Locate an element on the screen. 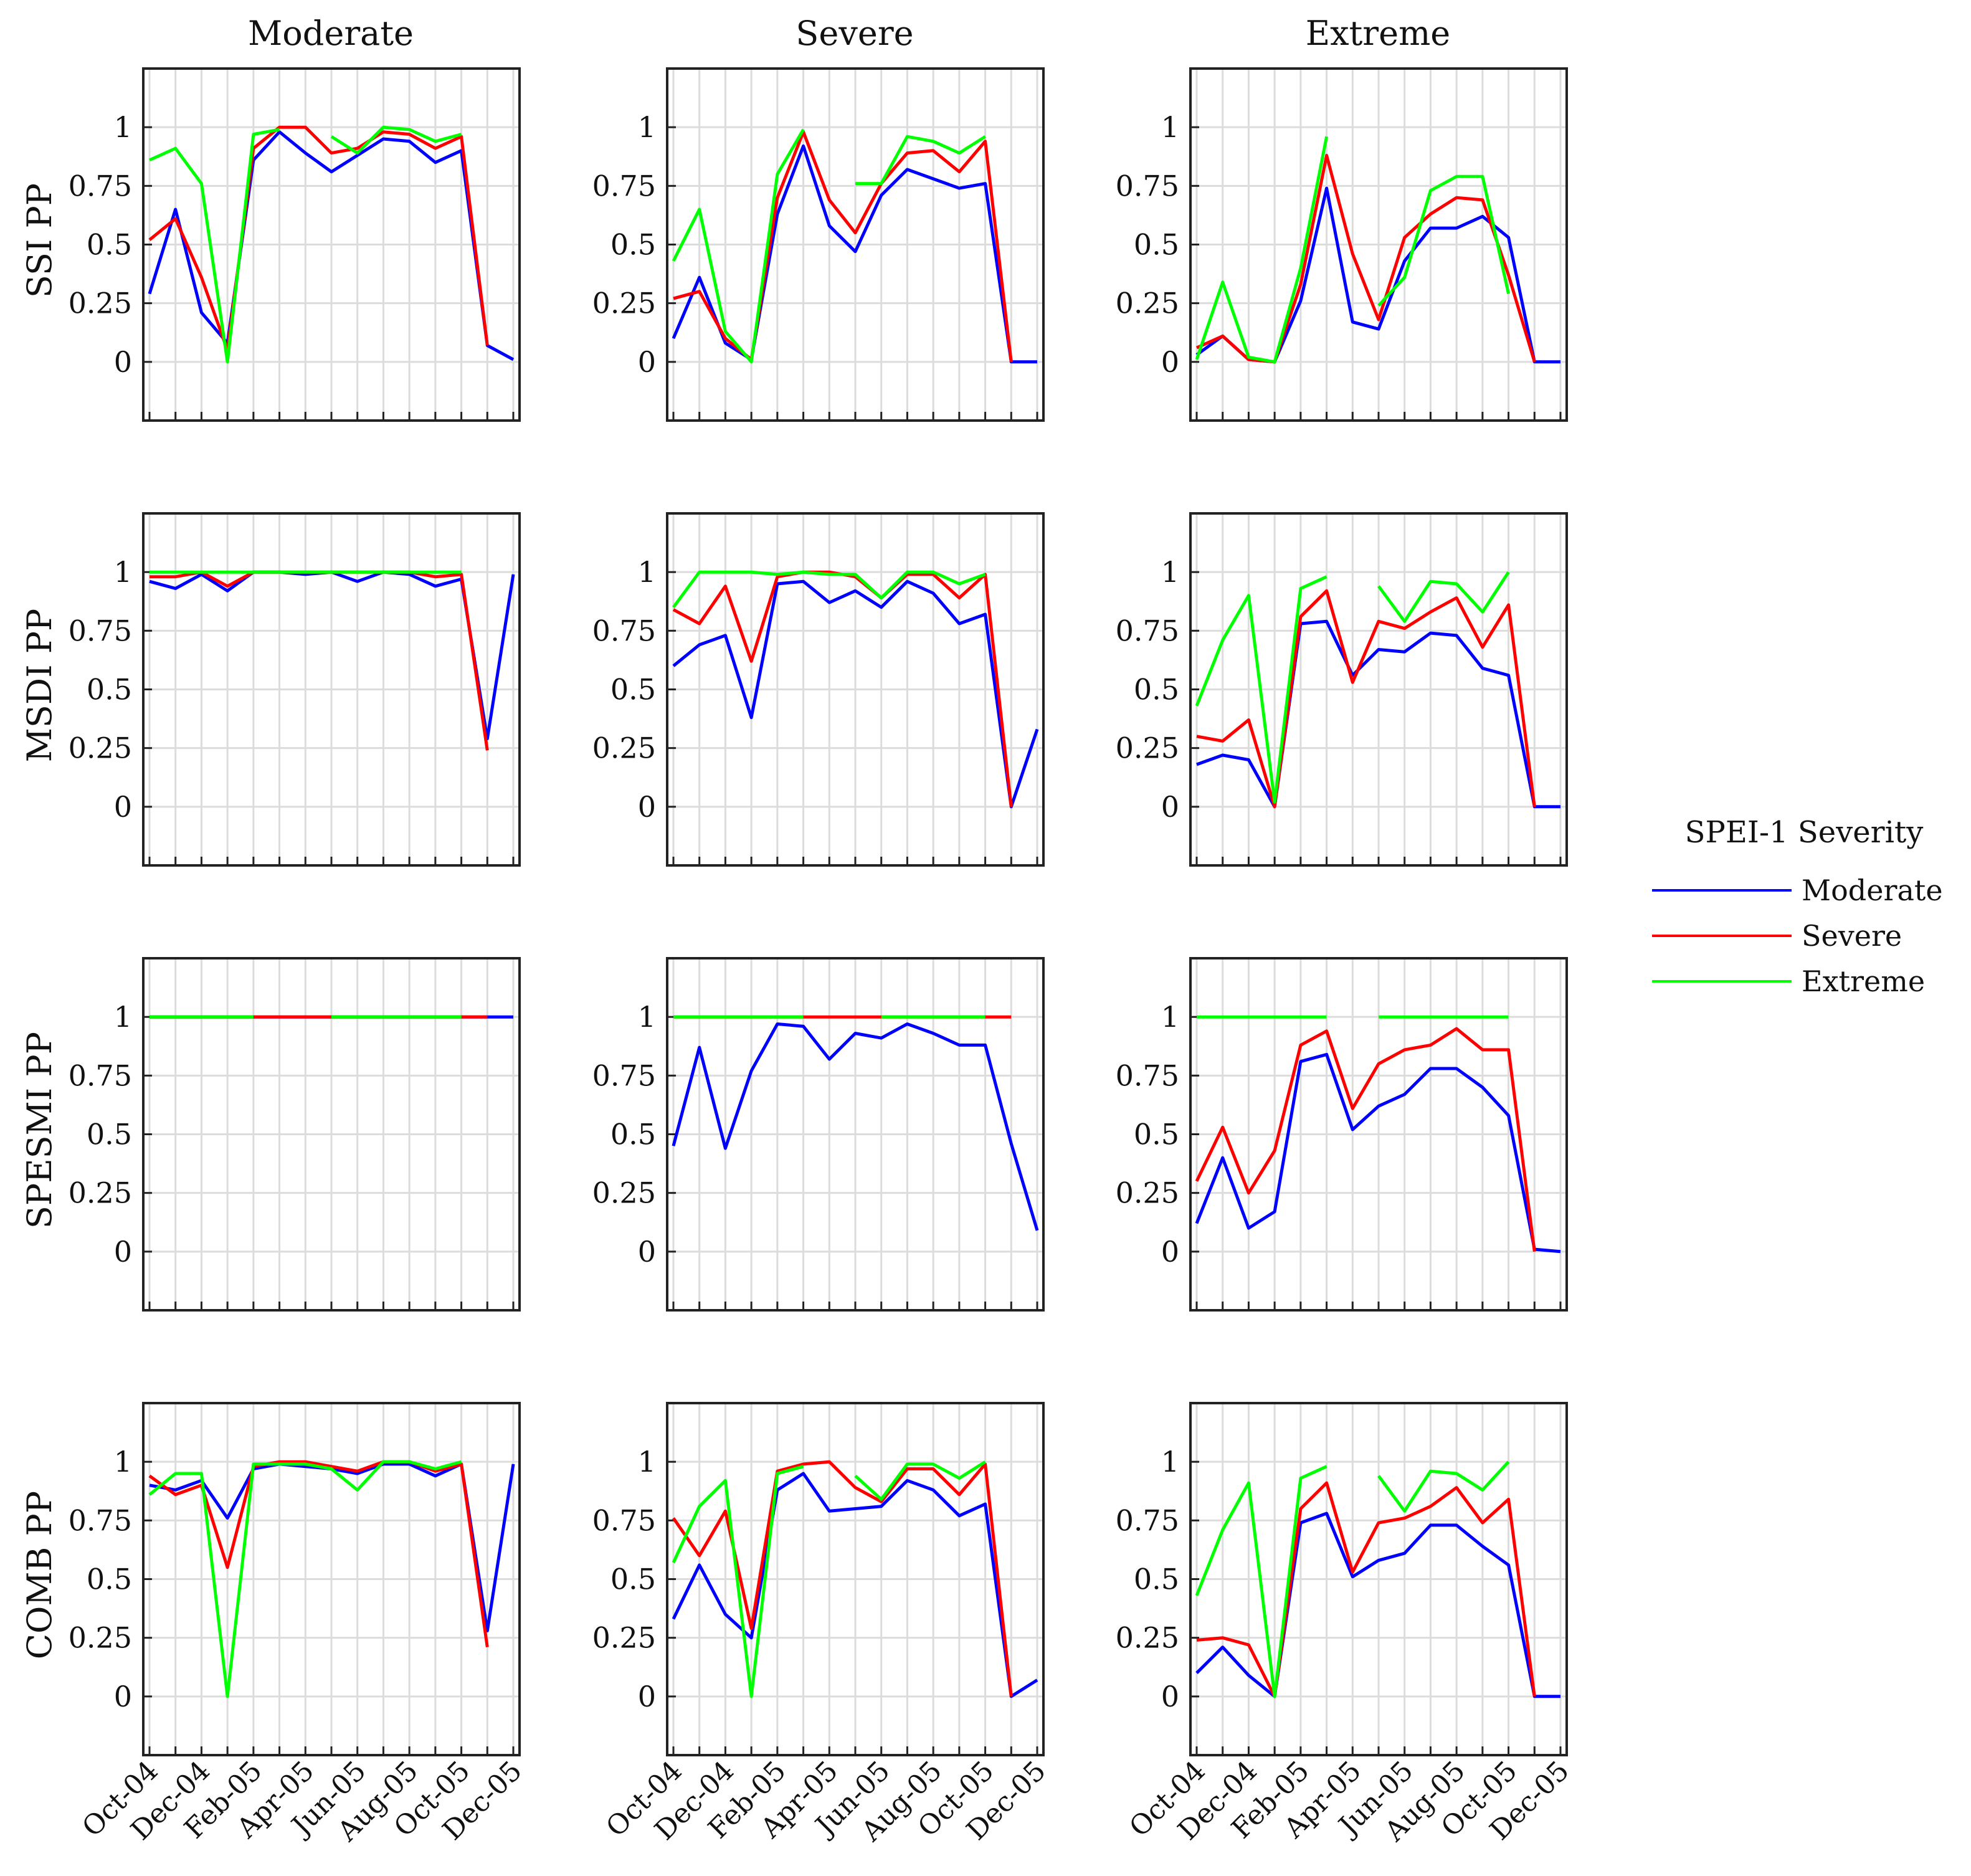 This screenshot has width=1971, height=1876. column-title-severe: Severe is located at coordinates (854, 33).